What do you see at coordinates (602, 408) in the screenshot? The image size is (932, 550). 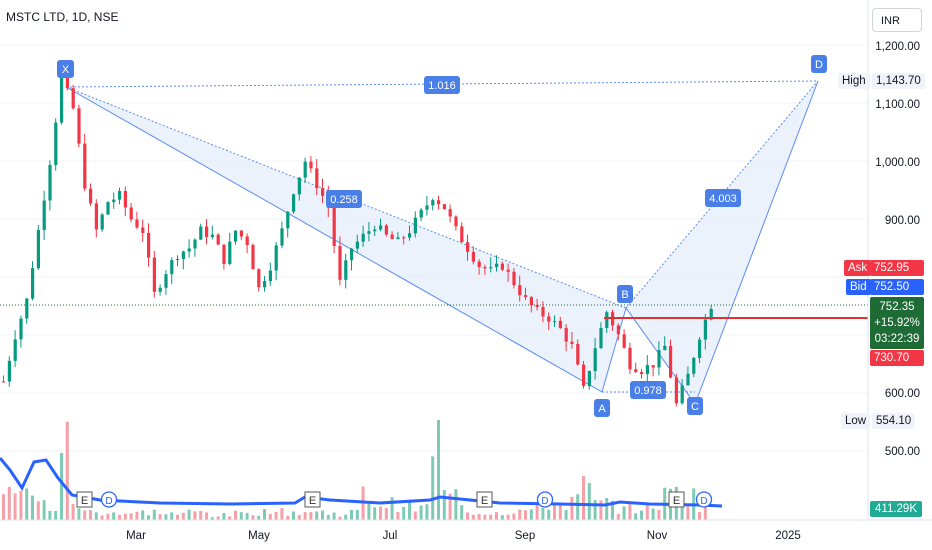 I see `point-label-a: A` at bounding box center [602, 408].